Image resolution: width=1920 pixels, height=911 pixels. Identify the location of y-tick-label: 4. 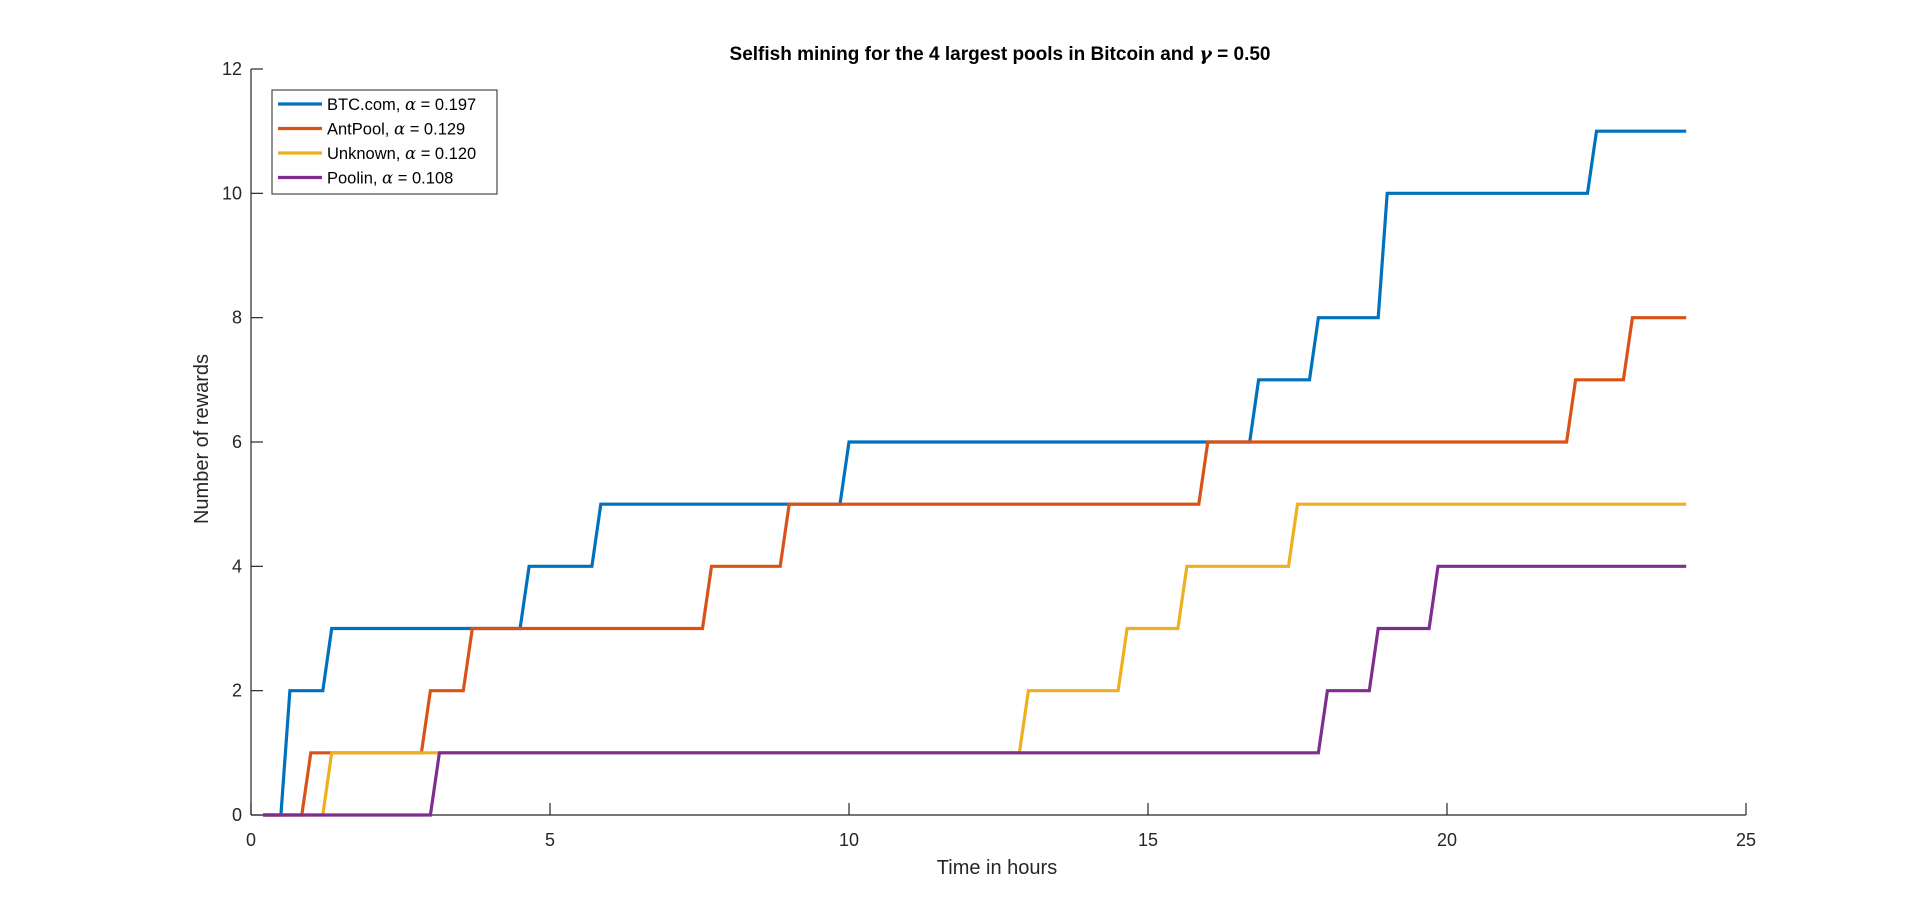
(237, 566).